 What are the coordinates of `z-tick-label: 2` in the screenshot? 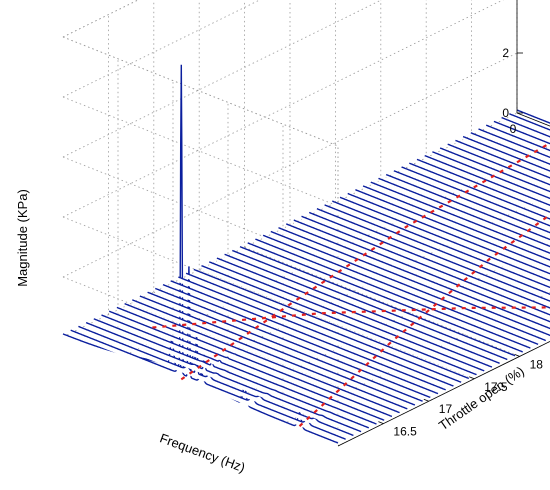 It's located at (505, 53).